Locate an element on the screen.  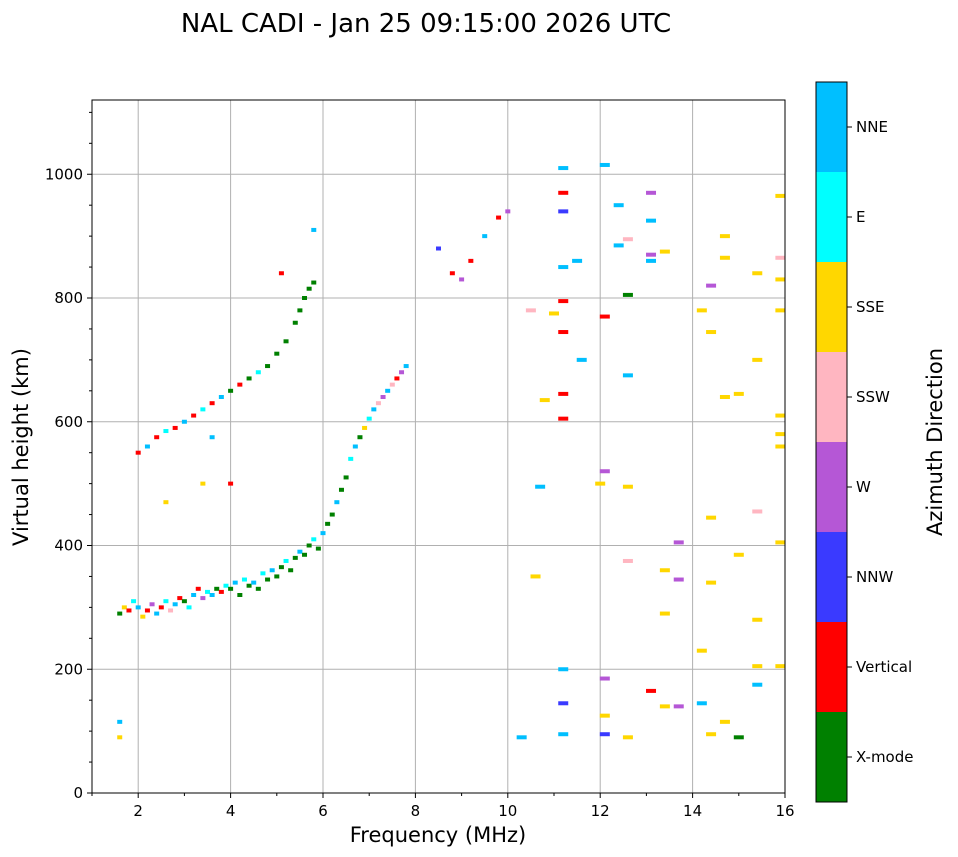
colorbar: X-mode Vertical NNW W SSW SSE E NNE is located at coordinates (864, 442).